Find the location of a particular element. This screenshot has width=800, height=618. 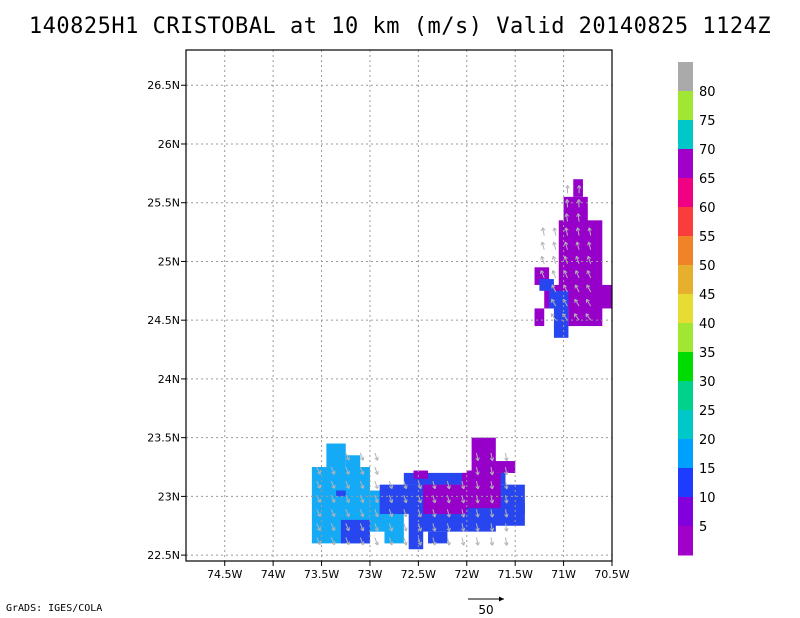

reference-vector-label: 50 is located at coordinates (485, 610).